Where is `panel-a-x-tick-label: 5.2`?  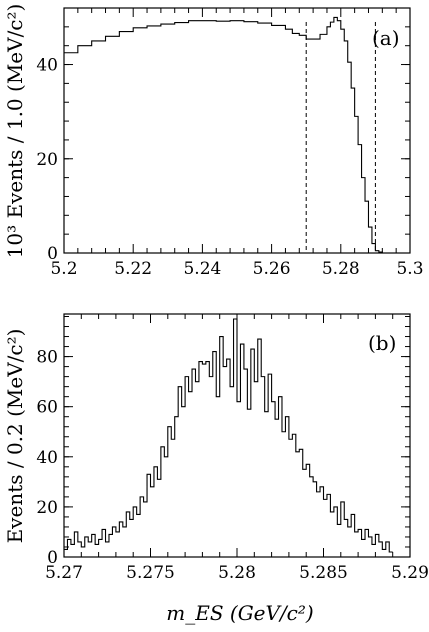
panel-a-x-tick-label: 5.2 is located at coordinates (63, 269).